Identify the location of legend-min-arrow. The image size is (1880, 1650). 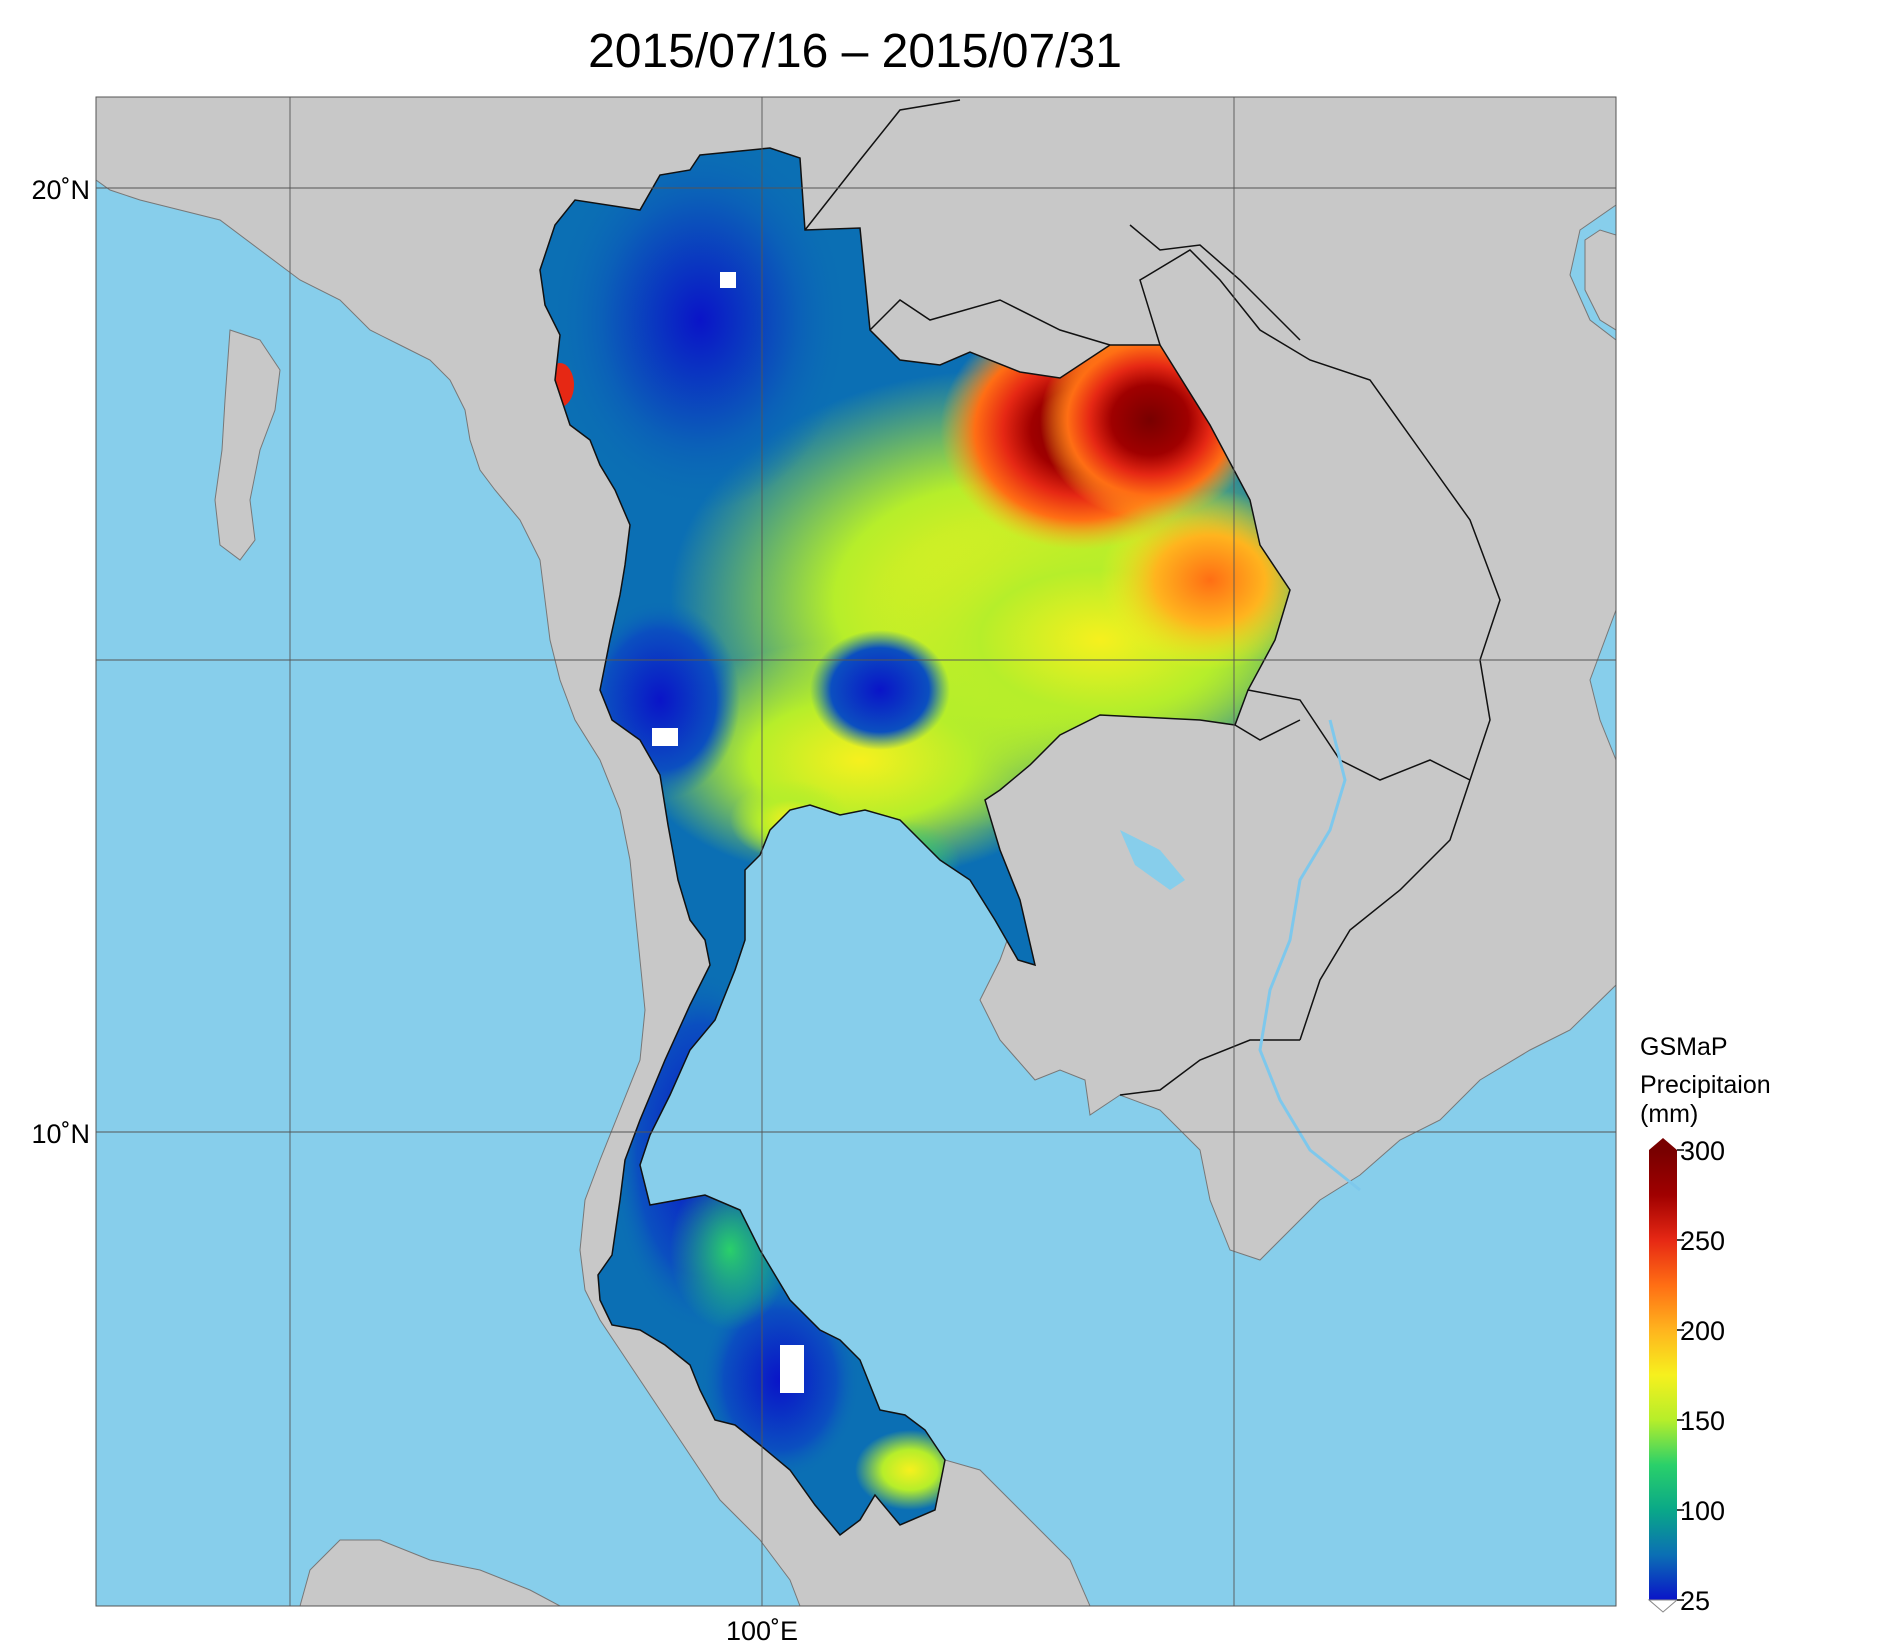
(1663, 1606).